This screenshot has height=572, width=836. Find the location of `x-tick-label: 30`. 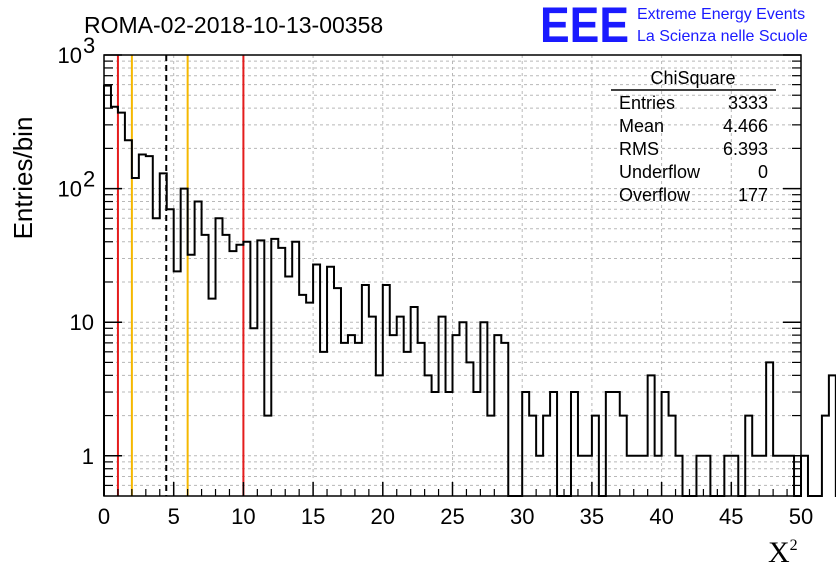

x-tick-label: 30 is located at coordinates (522, 516).